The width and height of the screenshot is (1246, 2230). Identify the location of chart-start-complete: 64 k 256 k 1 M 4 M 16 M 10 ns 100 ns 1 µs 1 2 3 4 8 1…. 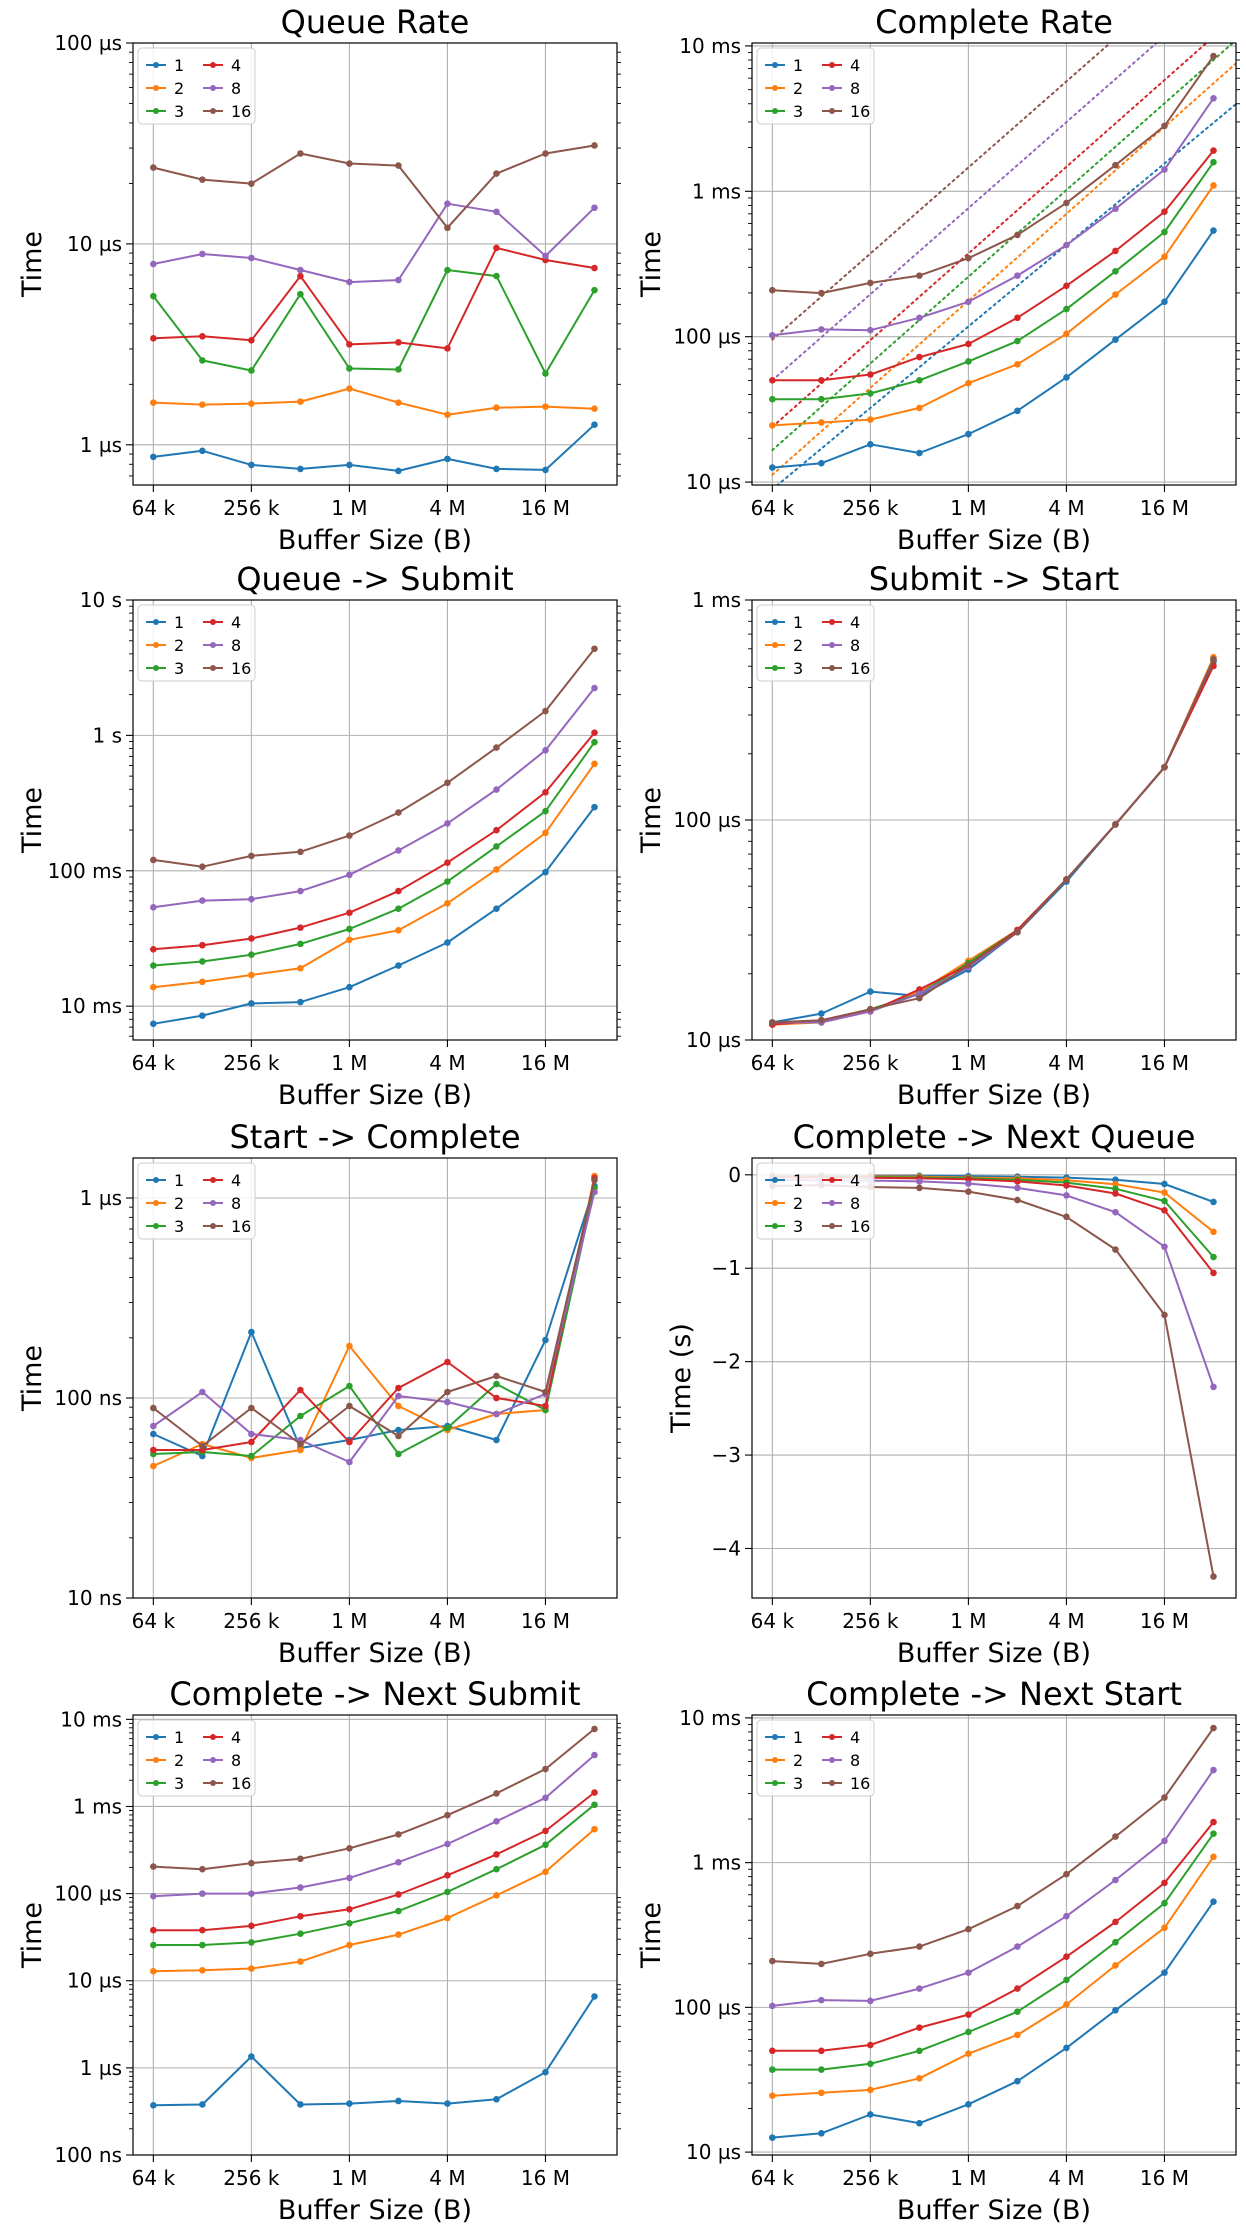
(319, 1393).